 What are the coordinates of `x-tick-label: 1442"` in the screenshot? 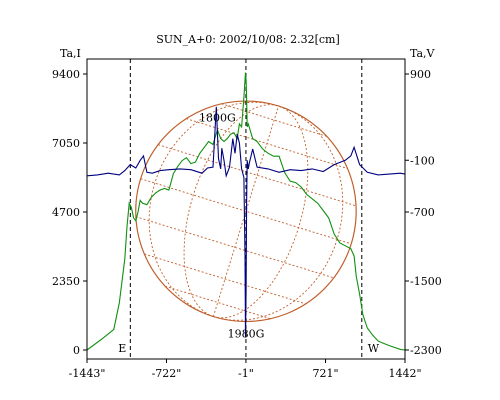 It's located at (404, 373).